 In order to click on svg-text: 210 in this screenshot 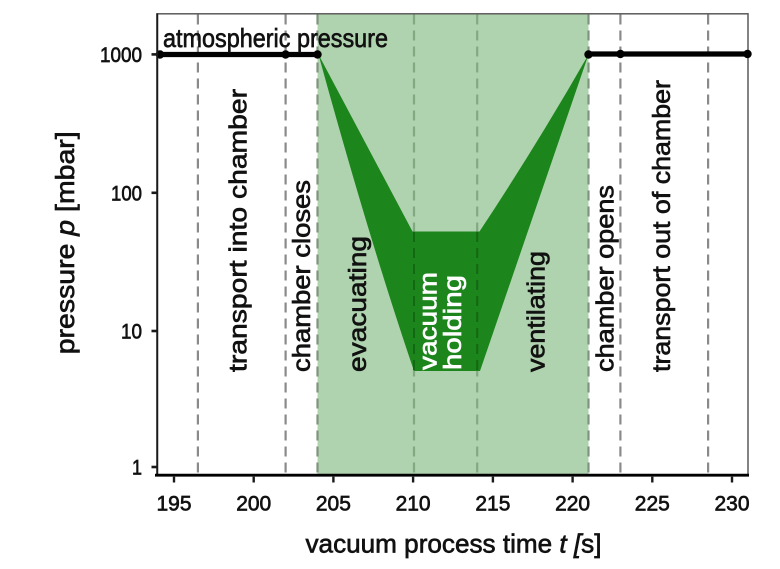, I will do `click(413, 504)`.